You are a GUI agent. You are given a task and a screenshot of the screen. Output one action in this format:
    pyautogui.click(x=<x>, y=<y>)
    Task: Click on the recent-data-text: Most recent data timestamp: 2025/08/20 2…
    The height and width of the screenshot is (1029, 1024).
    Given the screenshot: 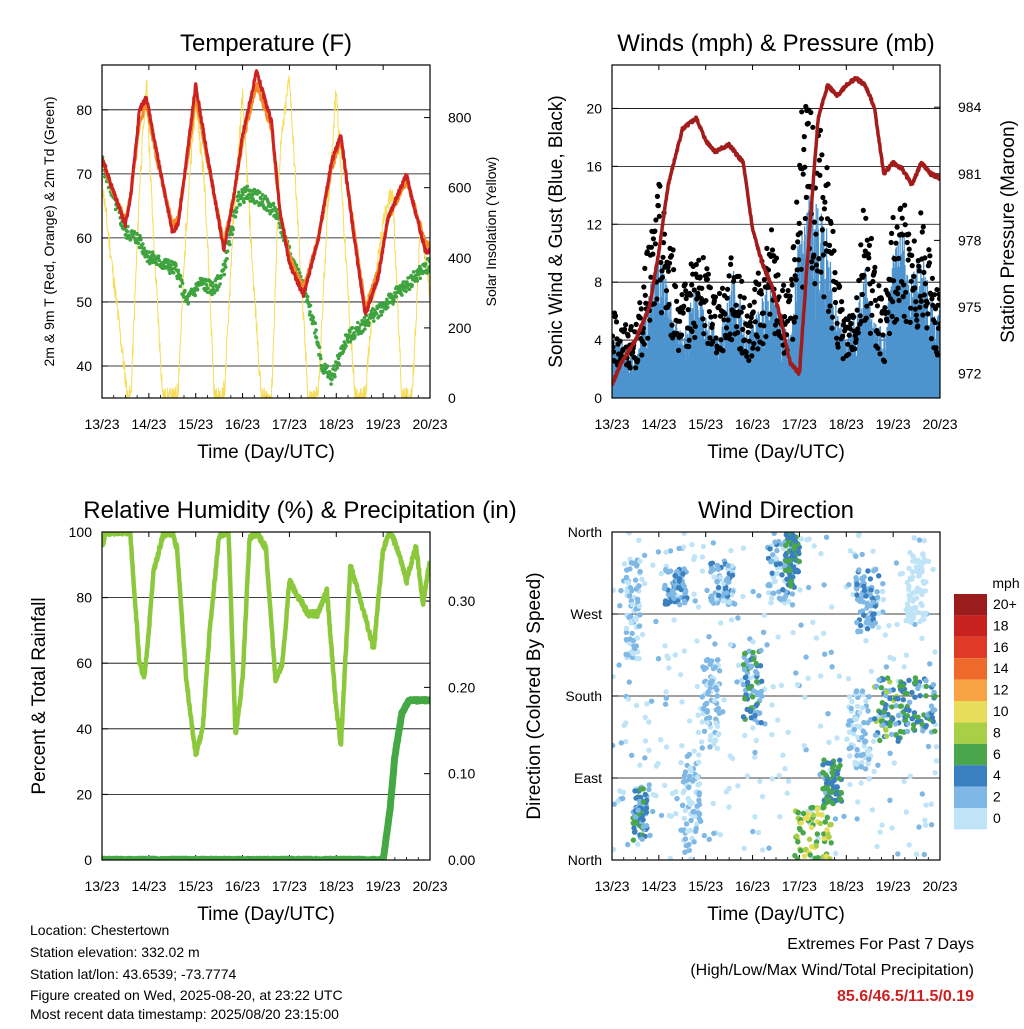 What is the action you would take?
    pyautogui.click(x=184, y=1014)
    